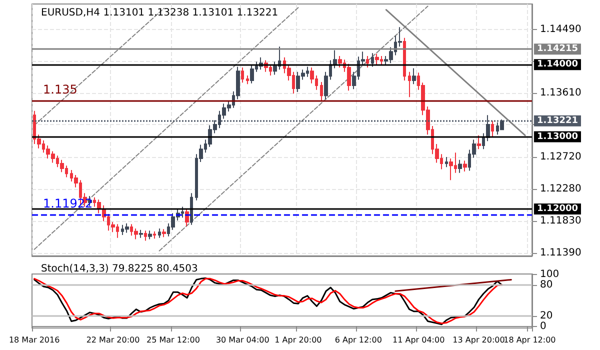 This screenshot has width=600, height=350. What do you see at coordinates (358, 340) in the screenshot?
I see `x-tick-label: 6 Apr 12:00` at bounding box center [358, 340].